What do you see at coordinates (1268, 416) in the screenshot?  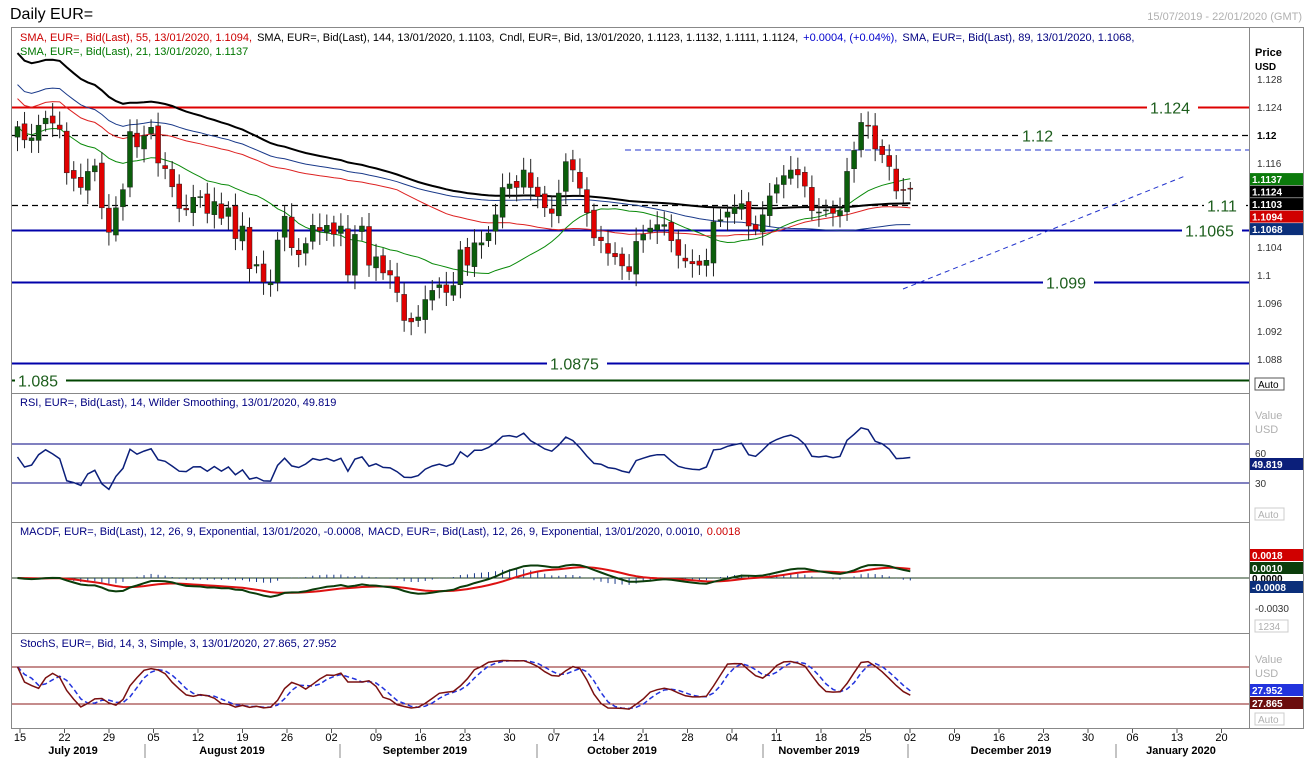 I see `rsi-axis-title: Value` at bounding box center [1268, 416].